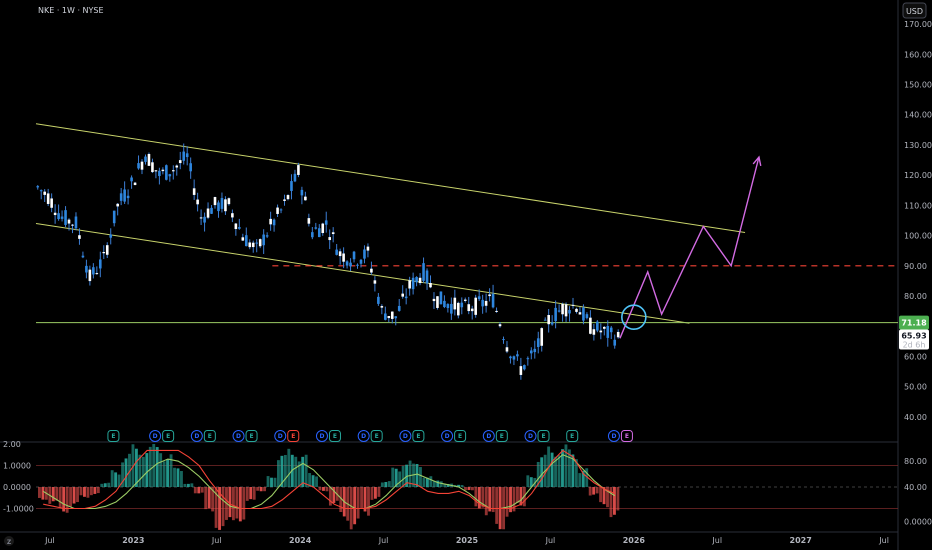 The image size is (932, 550). I want to click on badge-label: D, so click(321, 436).